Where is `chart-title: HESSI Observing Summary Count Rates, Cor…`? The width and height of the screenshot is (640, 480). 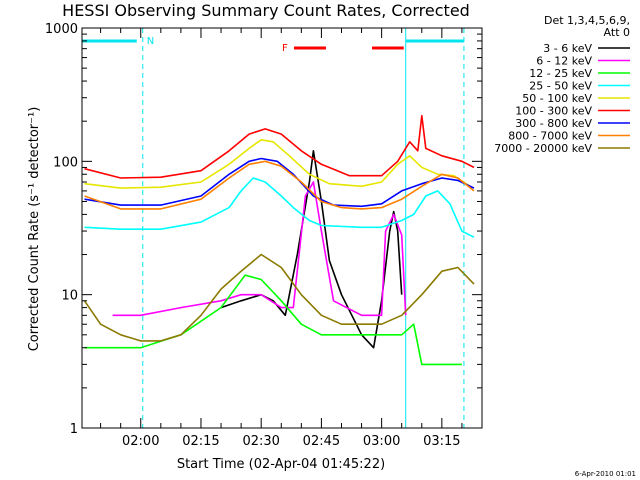
chart-title: HESSI Observing Summary Count Rates, Cor… is located at coordinates (266, 10).